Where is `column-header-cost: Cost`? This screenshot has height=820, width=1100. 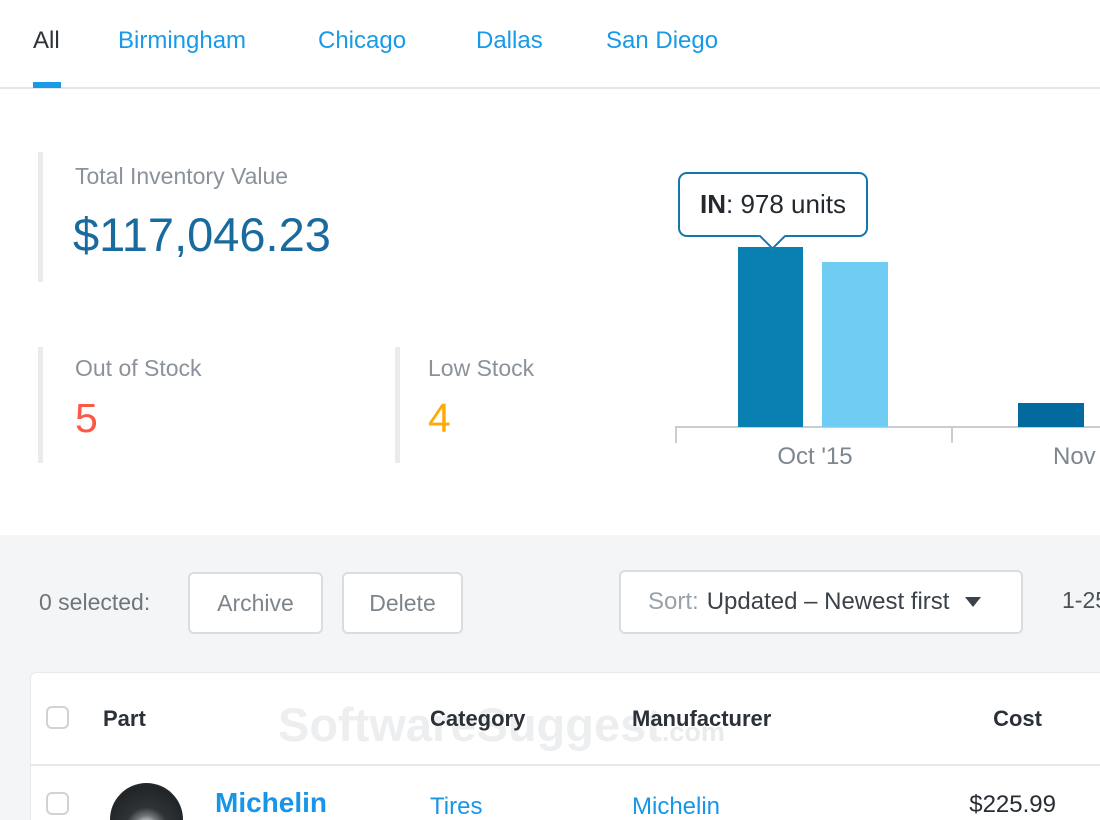 column-header-cost: Cost is located at coordinates (1017, 718).